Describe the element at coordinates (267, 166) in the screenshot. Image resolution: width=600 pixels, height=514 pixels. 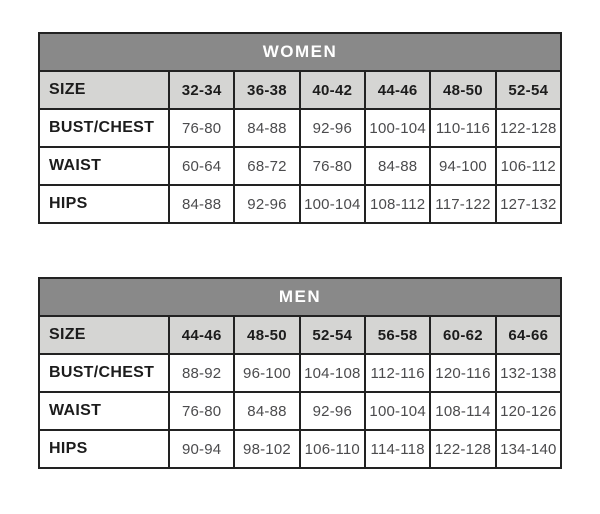
I see `value-cell: 68-72` at that location.